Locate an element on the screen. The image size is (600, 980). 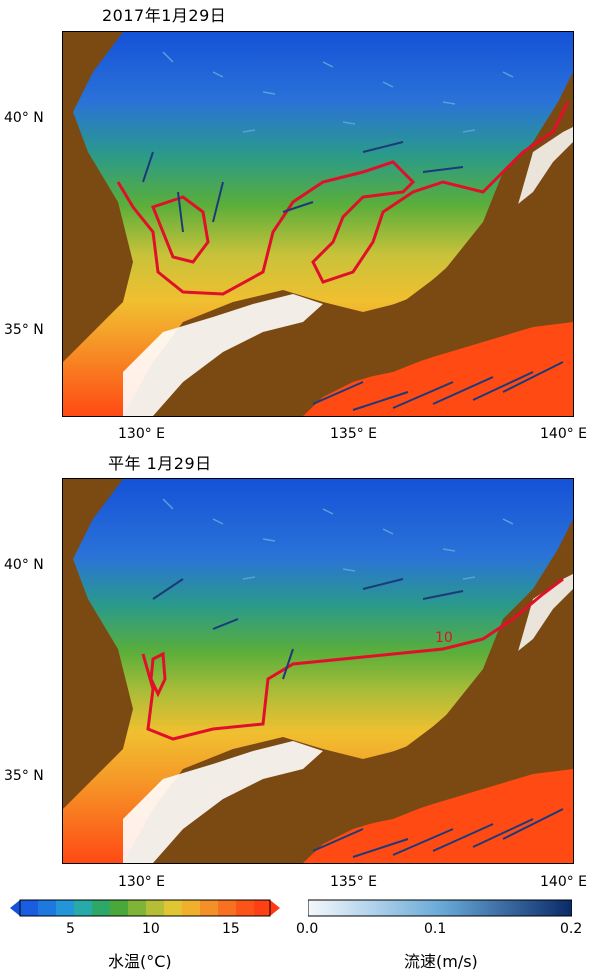
contour-label: 10 is located at coordinates (444, 638).